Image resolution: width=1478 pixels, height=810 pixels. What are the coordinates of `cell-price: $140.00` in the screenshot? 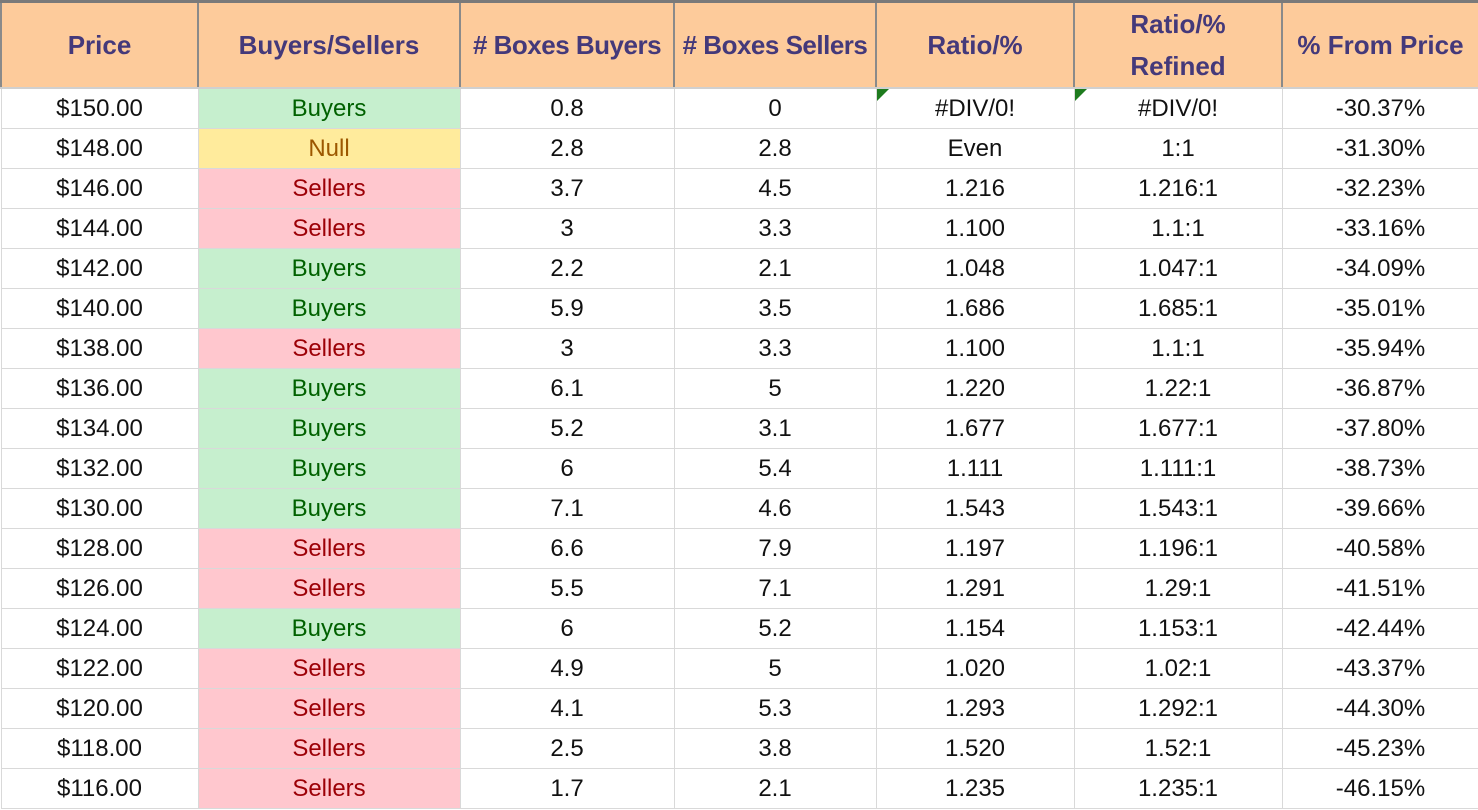 It's located at (99, 308).